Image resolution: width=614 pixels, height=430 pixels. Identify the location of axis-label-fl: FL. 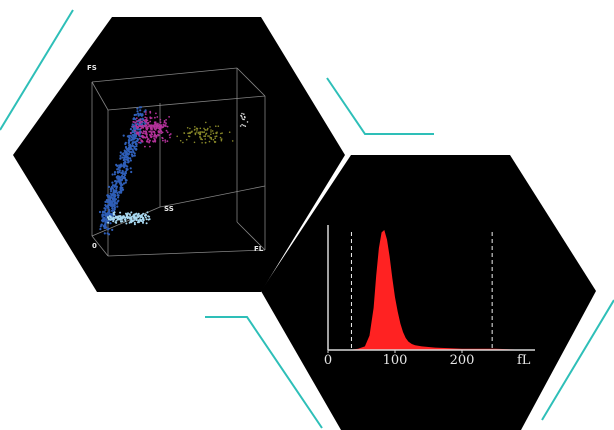
(259, 249).